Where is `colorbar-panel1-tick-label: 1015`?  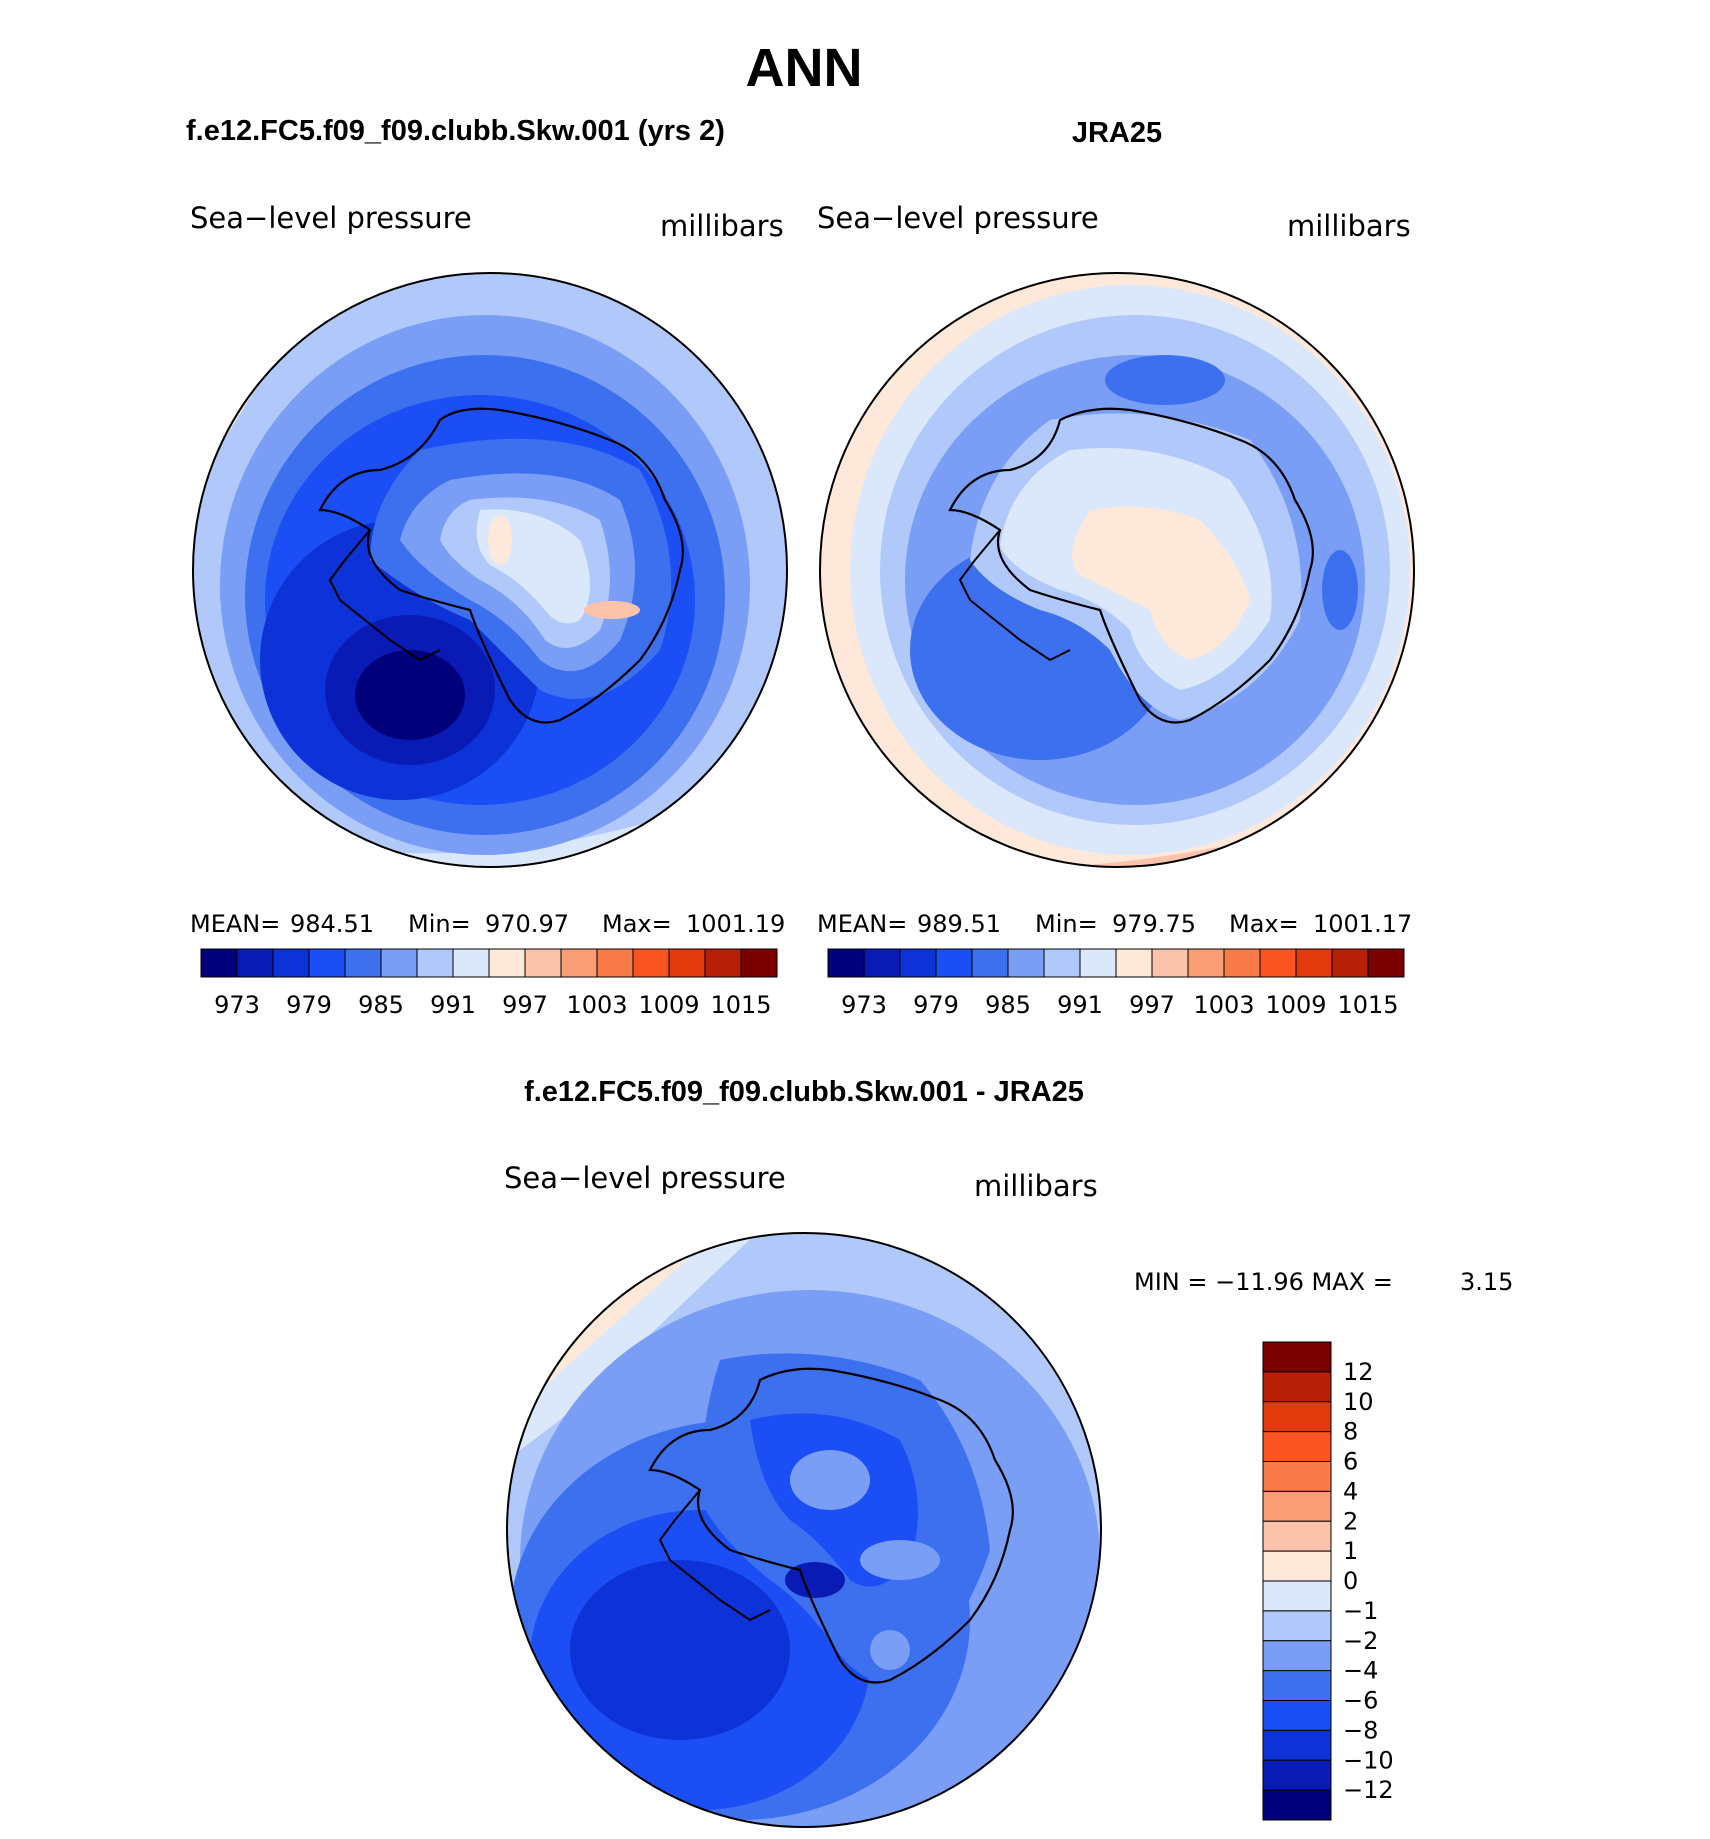
colorbar-panel1-tick-label: 1015 is located at coordinates (740, 1005).